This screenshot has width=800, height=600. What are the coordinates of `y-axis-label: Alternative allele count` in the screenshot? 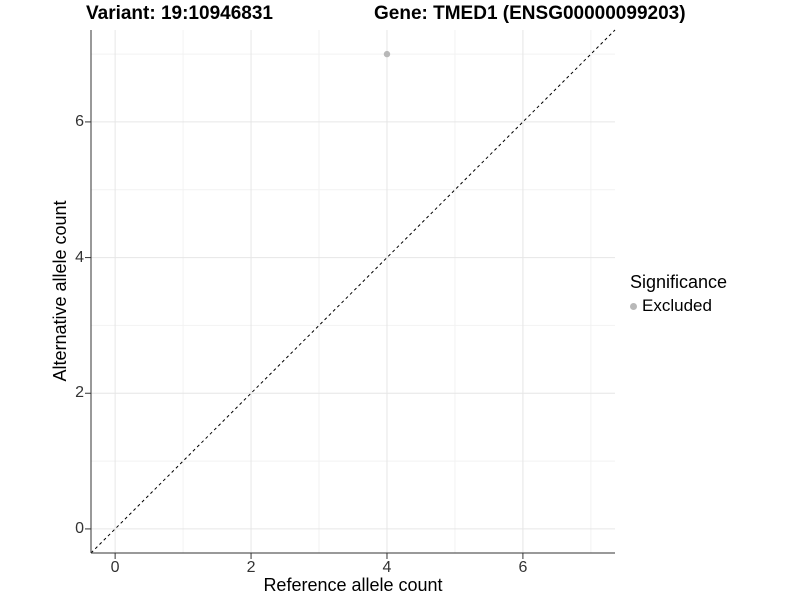 It's located at (60, 291).